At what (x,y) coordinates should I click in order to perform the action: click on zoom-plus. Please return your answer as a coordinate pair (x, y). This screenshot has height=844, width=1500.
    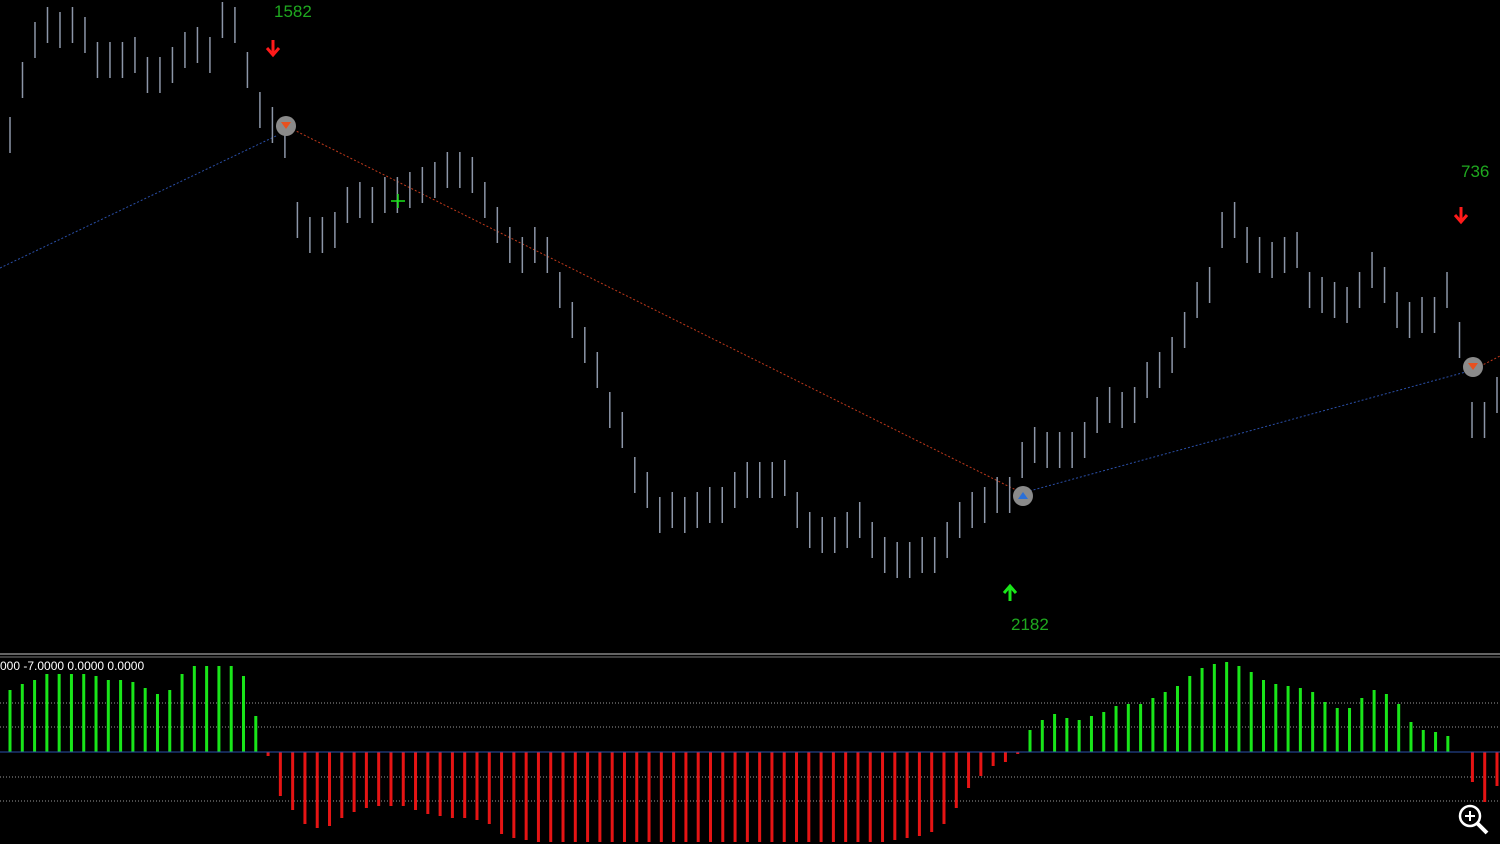
    Looking at the image, I should click on (1470, 816).